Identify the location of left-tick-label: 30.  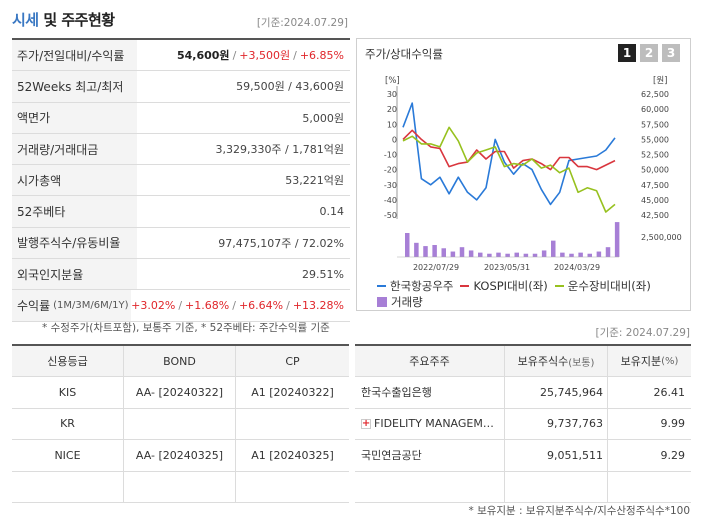
(392, 94).